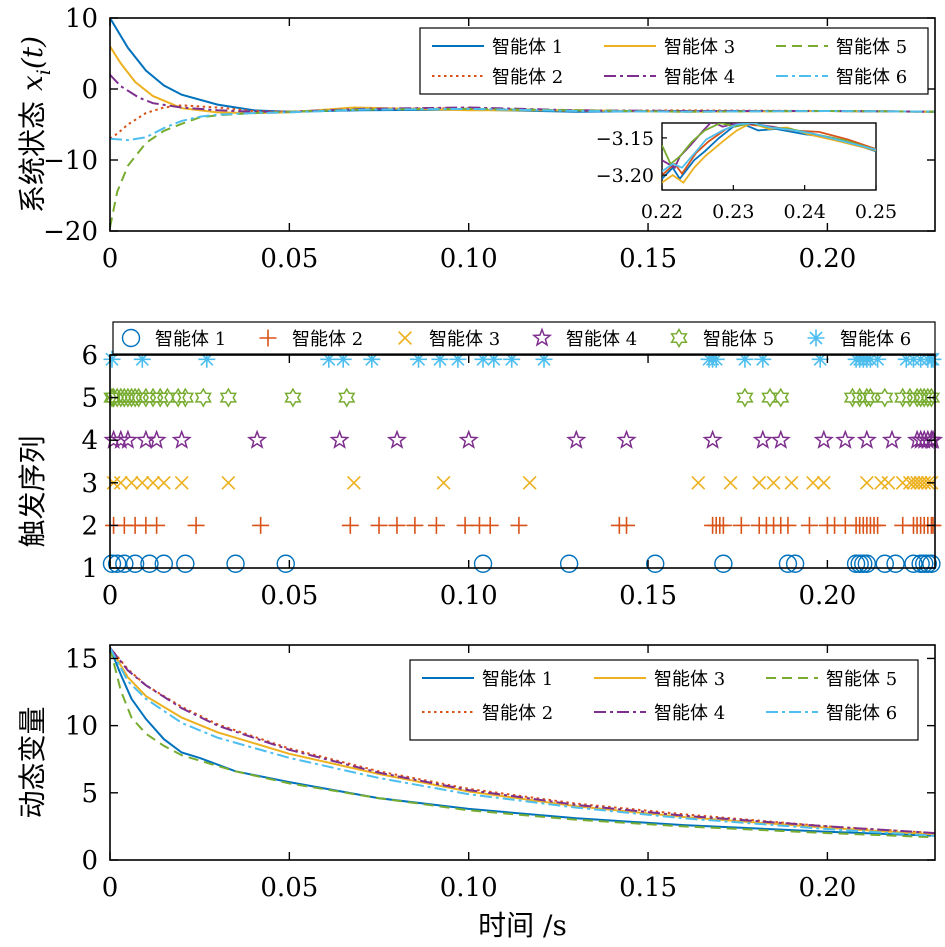 Image resolution: width=945 pixels, height=947 pixels. What do you see at coordinates (190, 339) in the screenshot?
I see `legend-label-agent-1: 智能体 1` at bounding box center [190, 339].